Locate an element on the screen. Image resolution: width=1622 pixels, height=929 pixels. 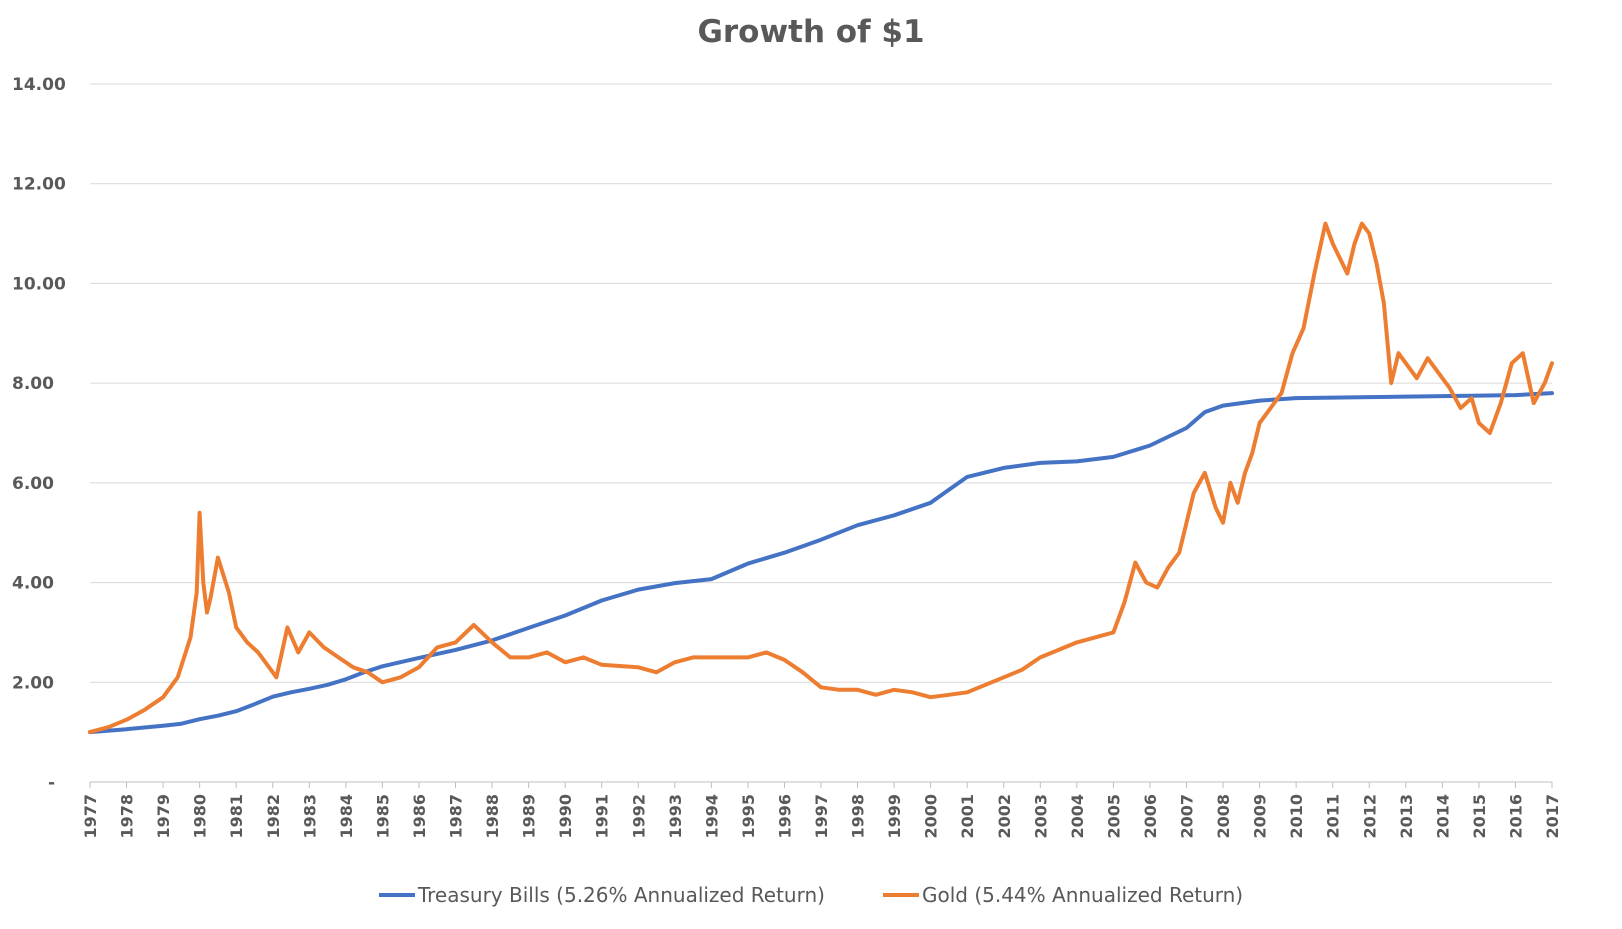
x-tick-label: 1994 is located at coordinates (711, 816).